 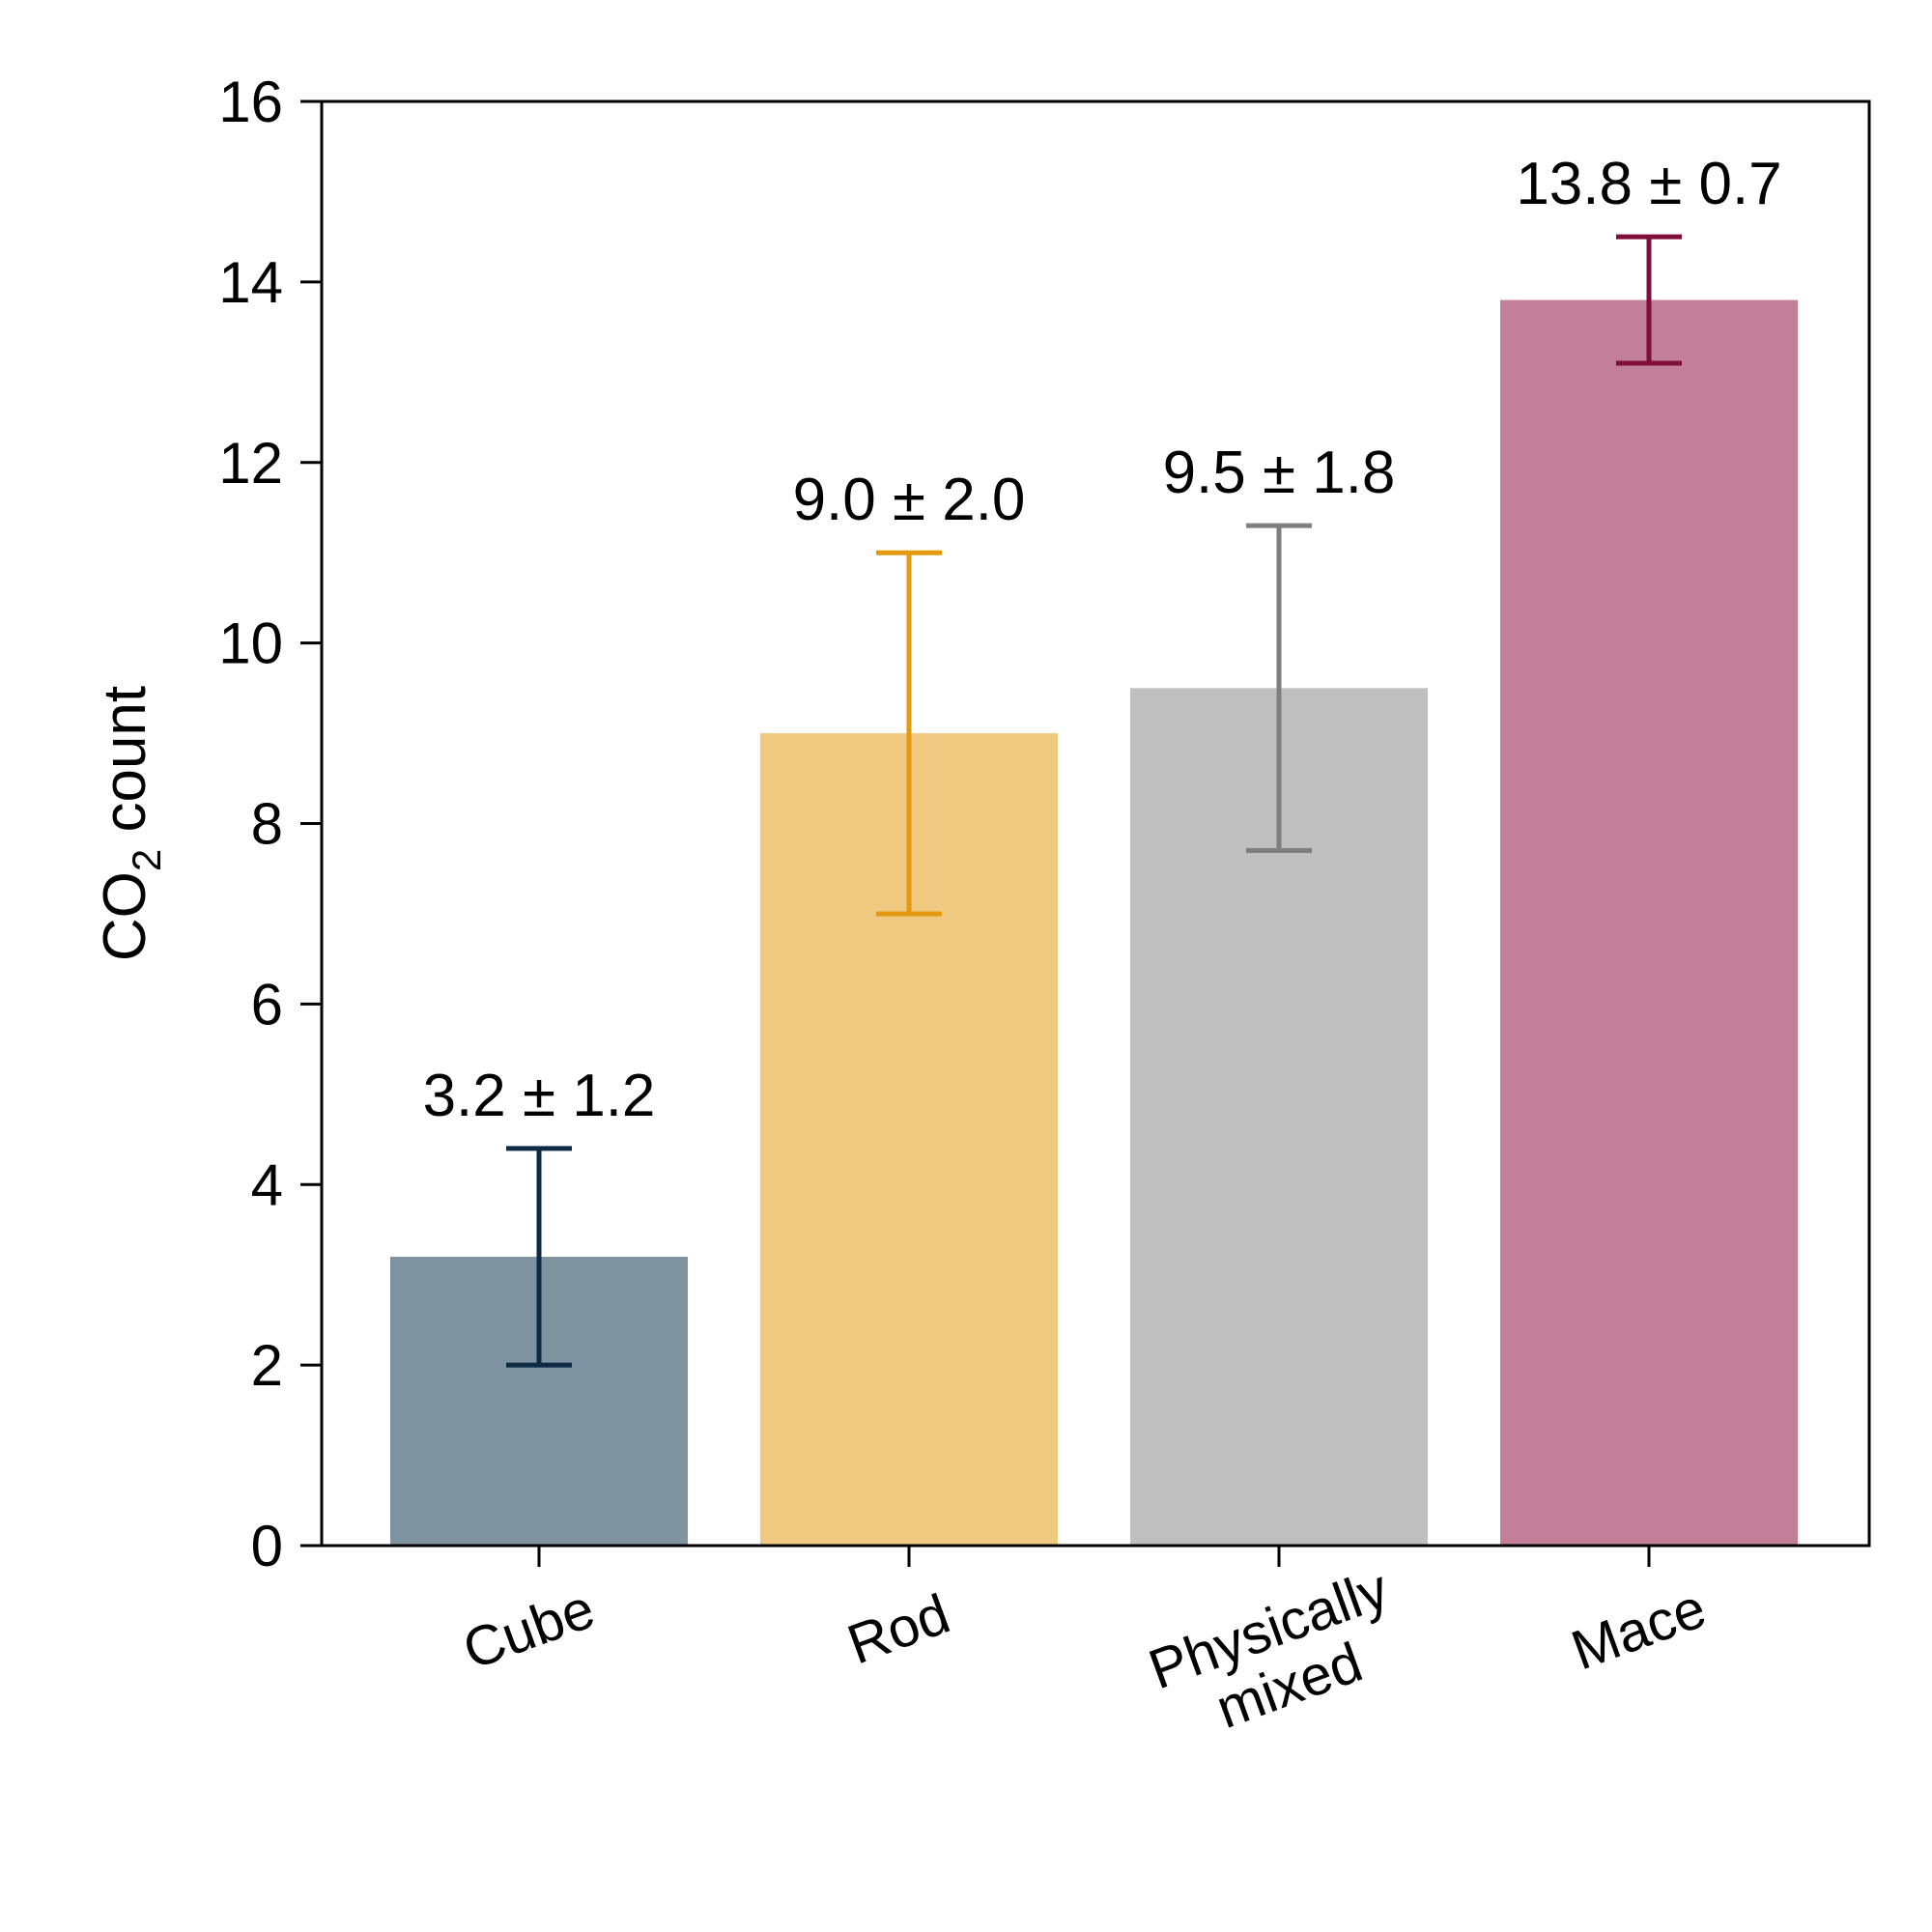 I want to click on y-tick-label: 12, so click(x=250, y=463).